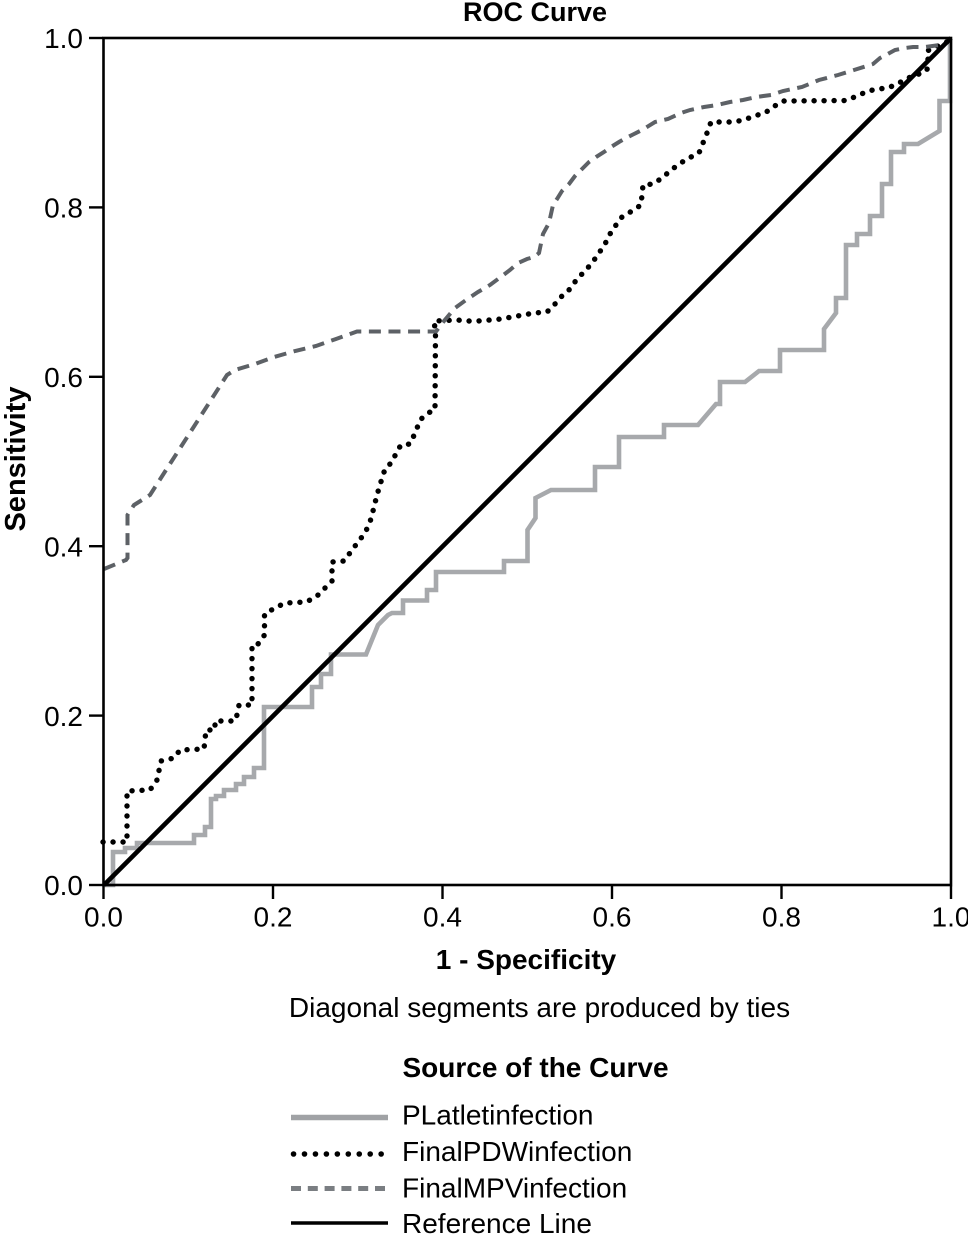 This screenshot has height=1234, width=968. What do you see at coordinates (16, 458) in the screenshot?
I see `svg-text: Sensitivity` at bounding box center [16, 458].